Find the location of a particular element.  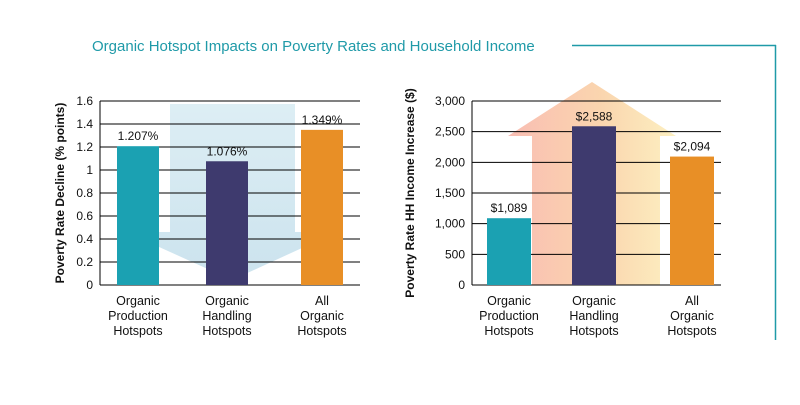

y-tick-label: 1.2 is located at coordinates (84, 147).